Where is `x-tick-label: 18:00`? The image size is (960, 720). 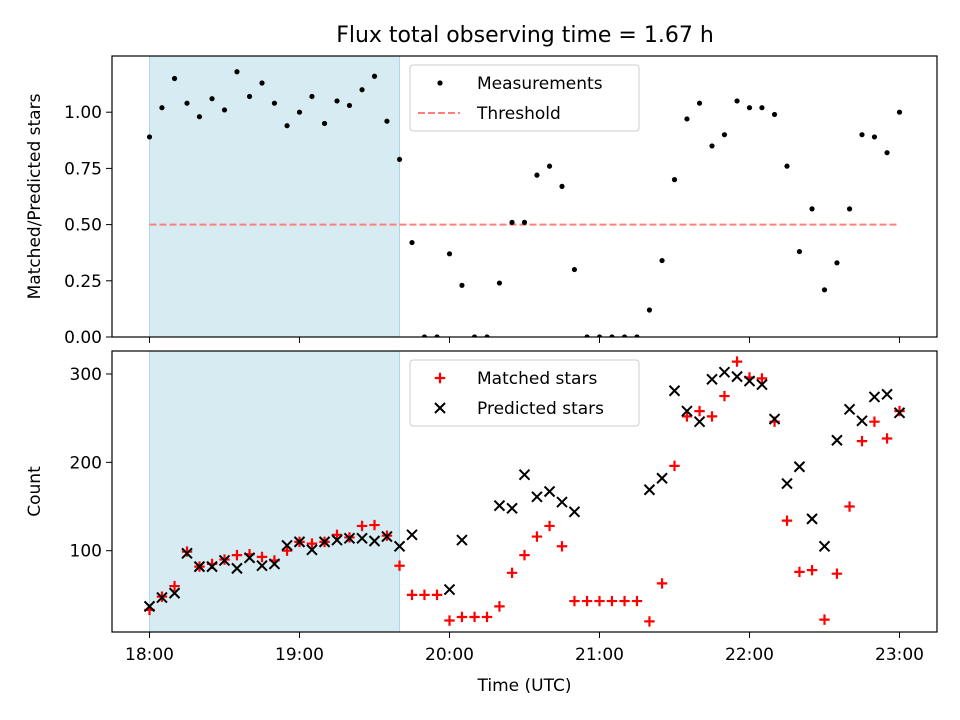
x-tick-label: 18:00 is located at coordinates (149, 655).